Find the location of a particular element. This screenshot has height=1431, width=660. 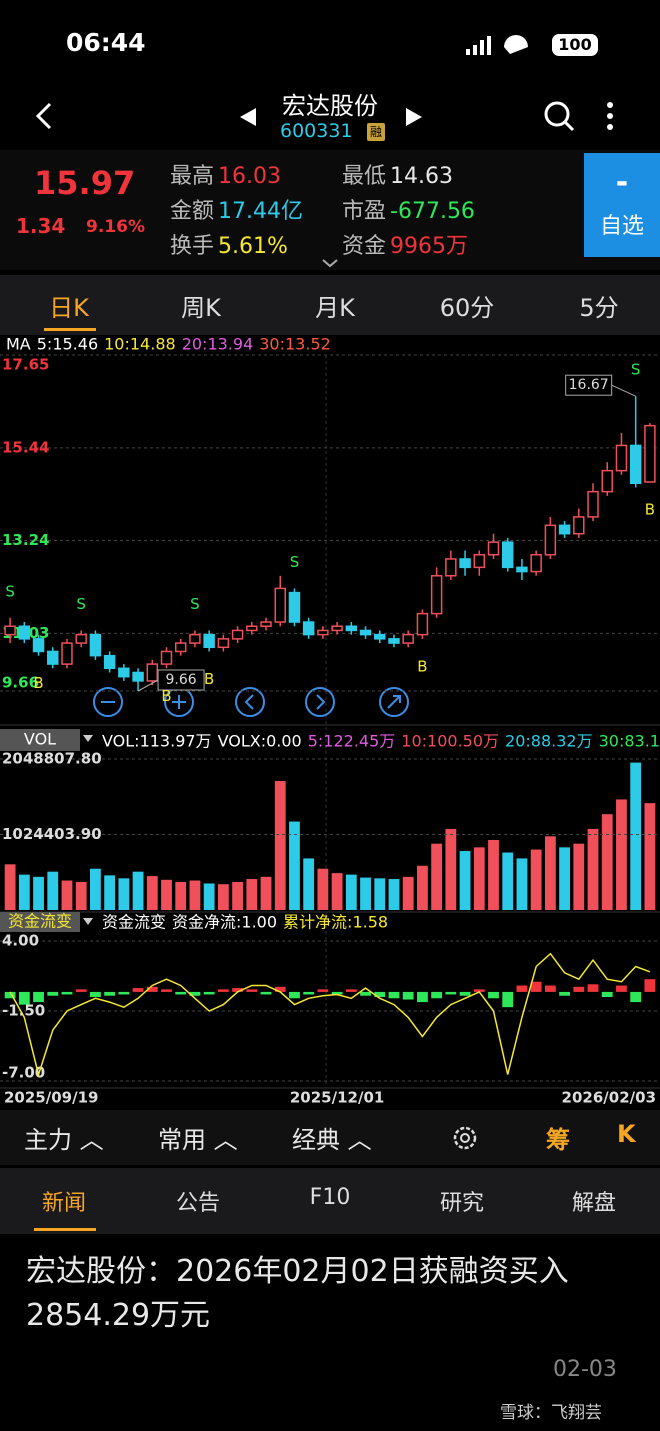

indicator-toolbar is located at coordinates (330, 1137).